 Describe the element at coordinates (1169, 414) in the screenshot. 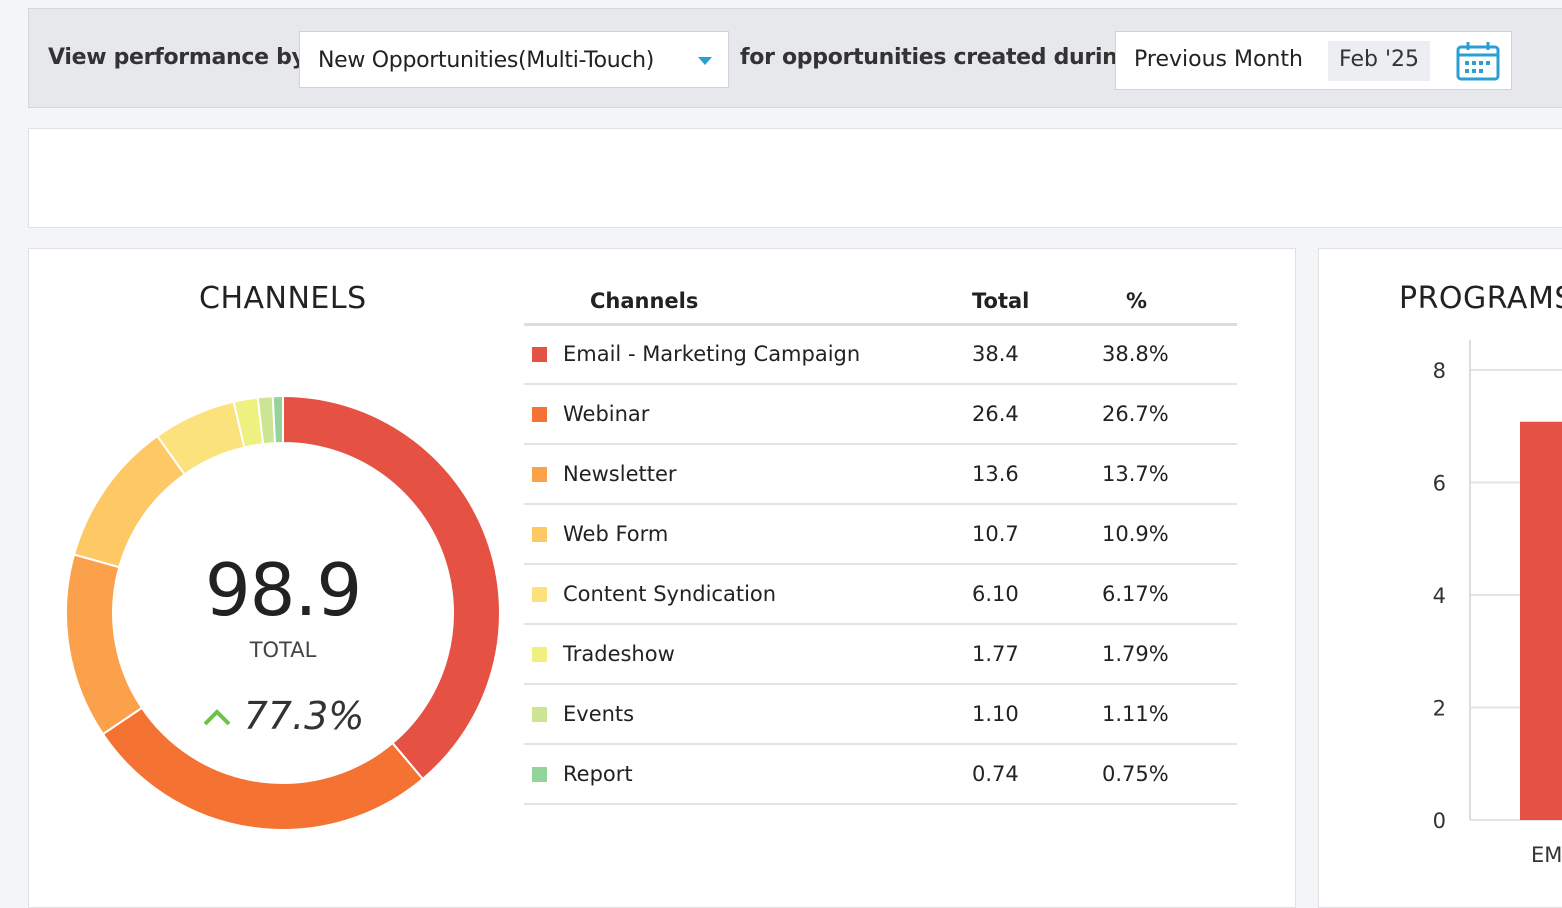

I see `channel-percent: 26.7%` at that location.